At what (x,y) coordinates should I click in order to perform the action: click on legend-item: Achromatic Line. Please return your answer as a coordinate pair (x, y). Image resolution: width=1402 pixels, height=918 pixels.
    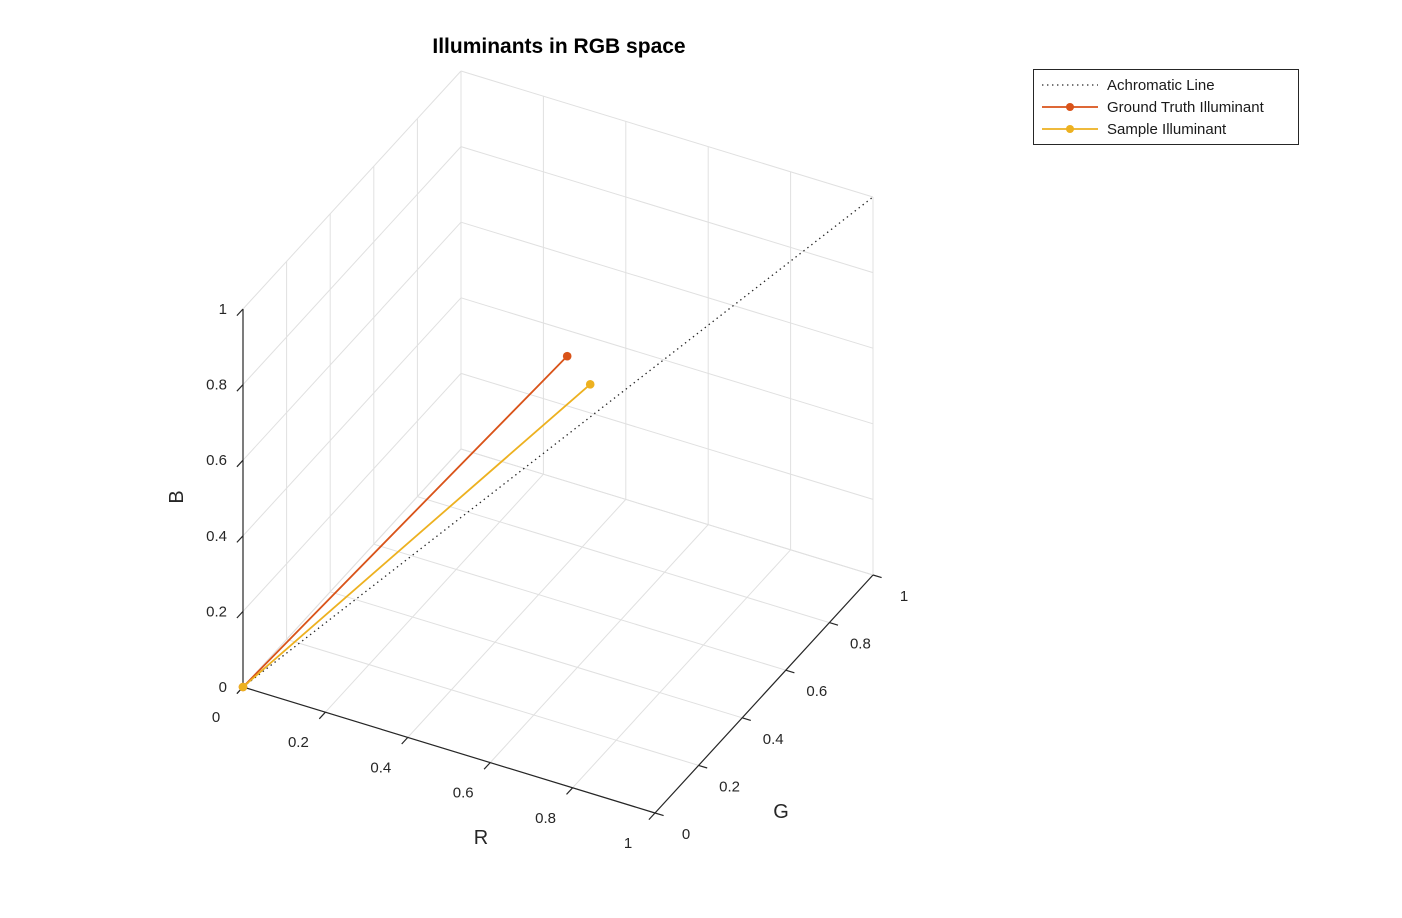
    Looking at the image, I should click on (1169, 85).